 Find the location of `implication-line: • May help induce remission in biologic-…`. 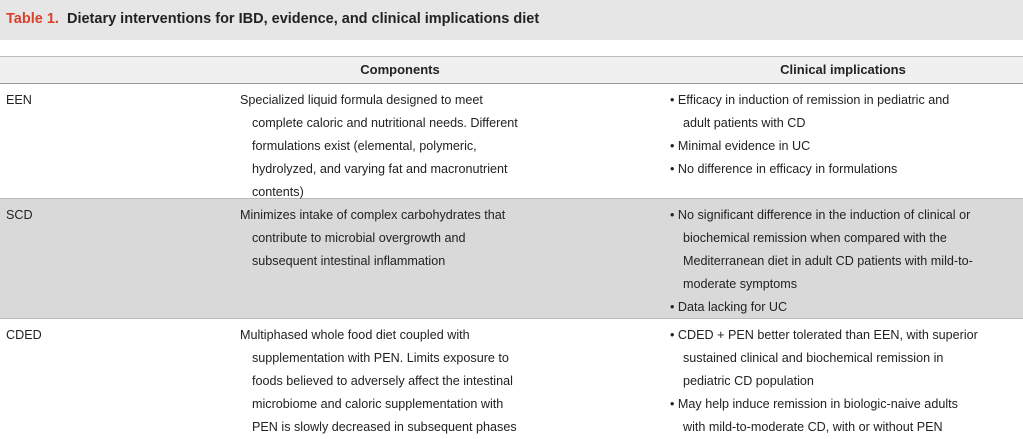

implication-line: • May help induce remission in biologic-… is located at coordinates (814, 404).